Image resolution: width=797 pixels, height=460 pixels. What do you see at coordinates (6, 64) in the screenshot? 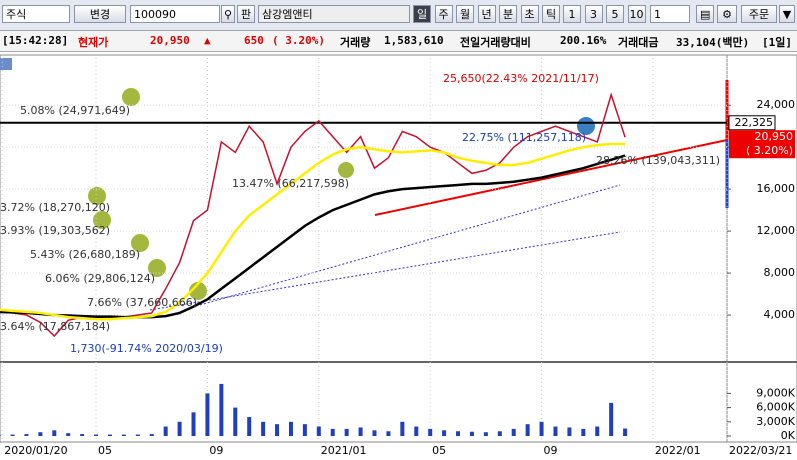
I see `pane-icon` at bounding box center [6, 64].